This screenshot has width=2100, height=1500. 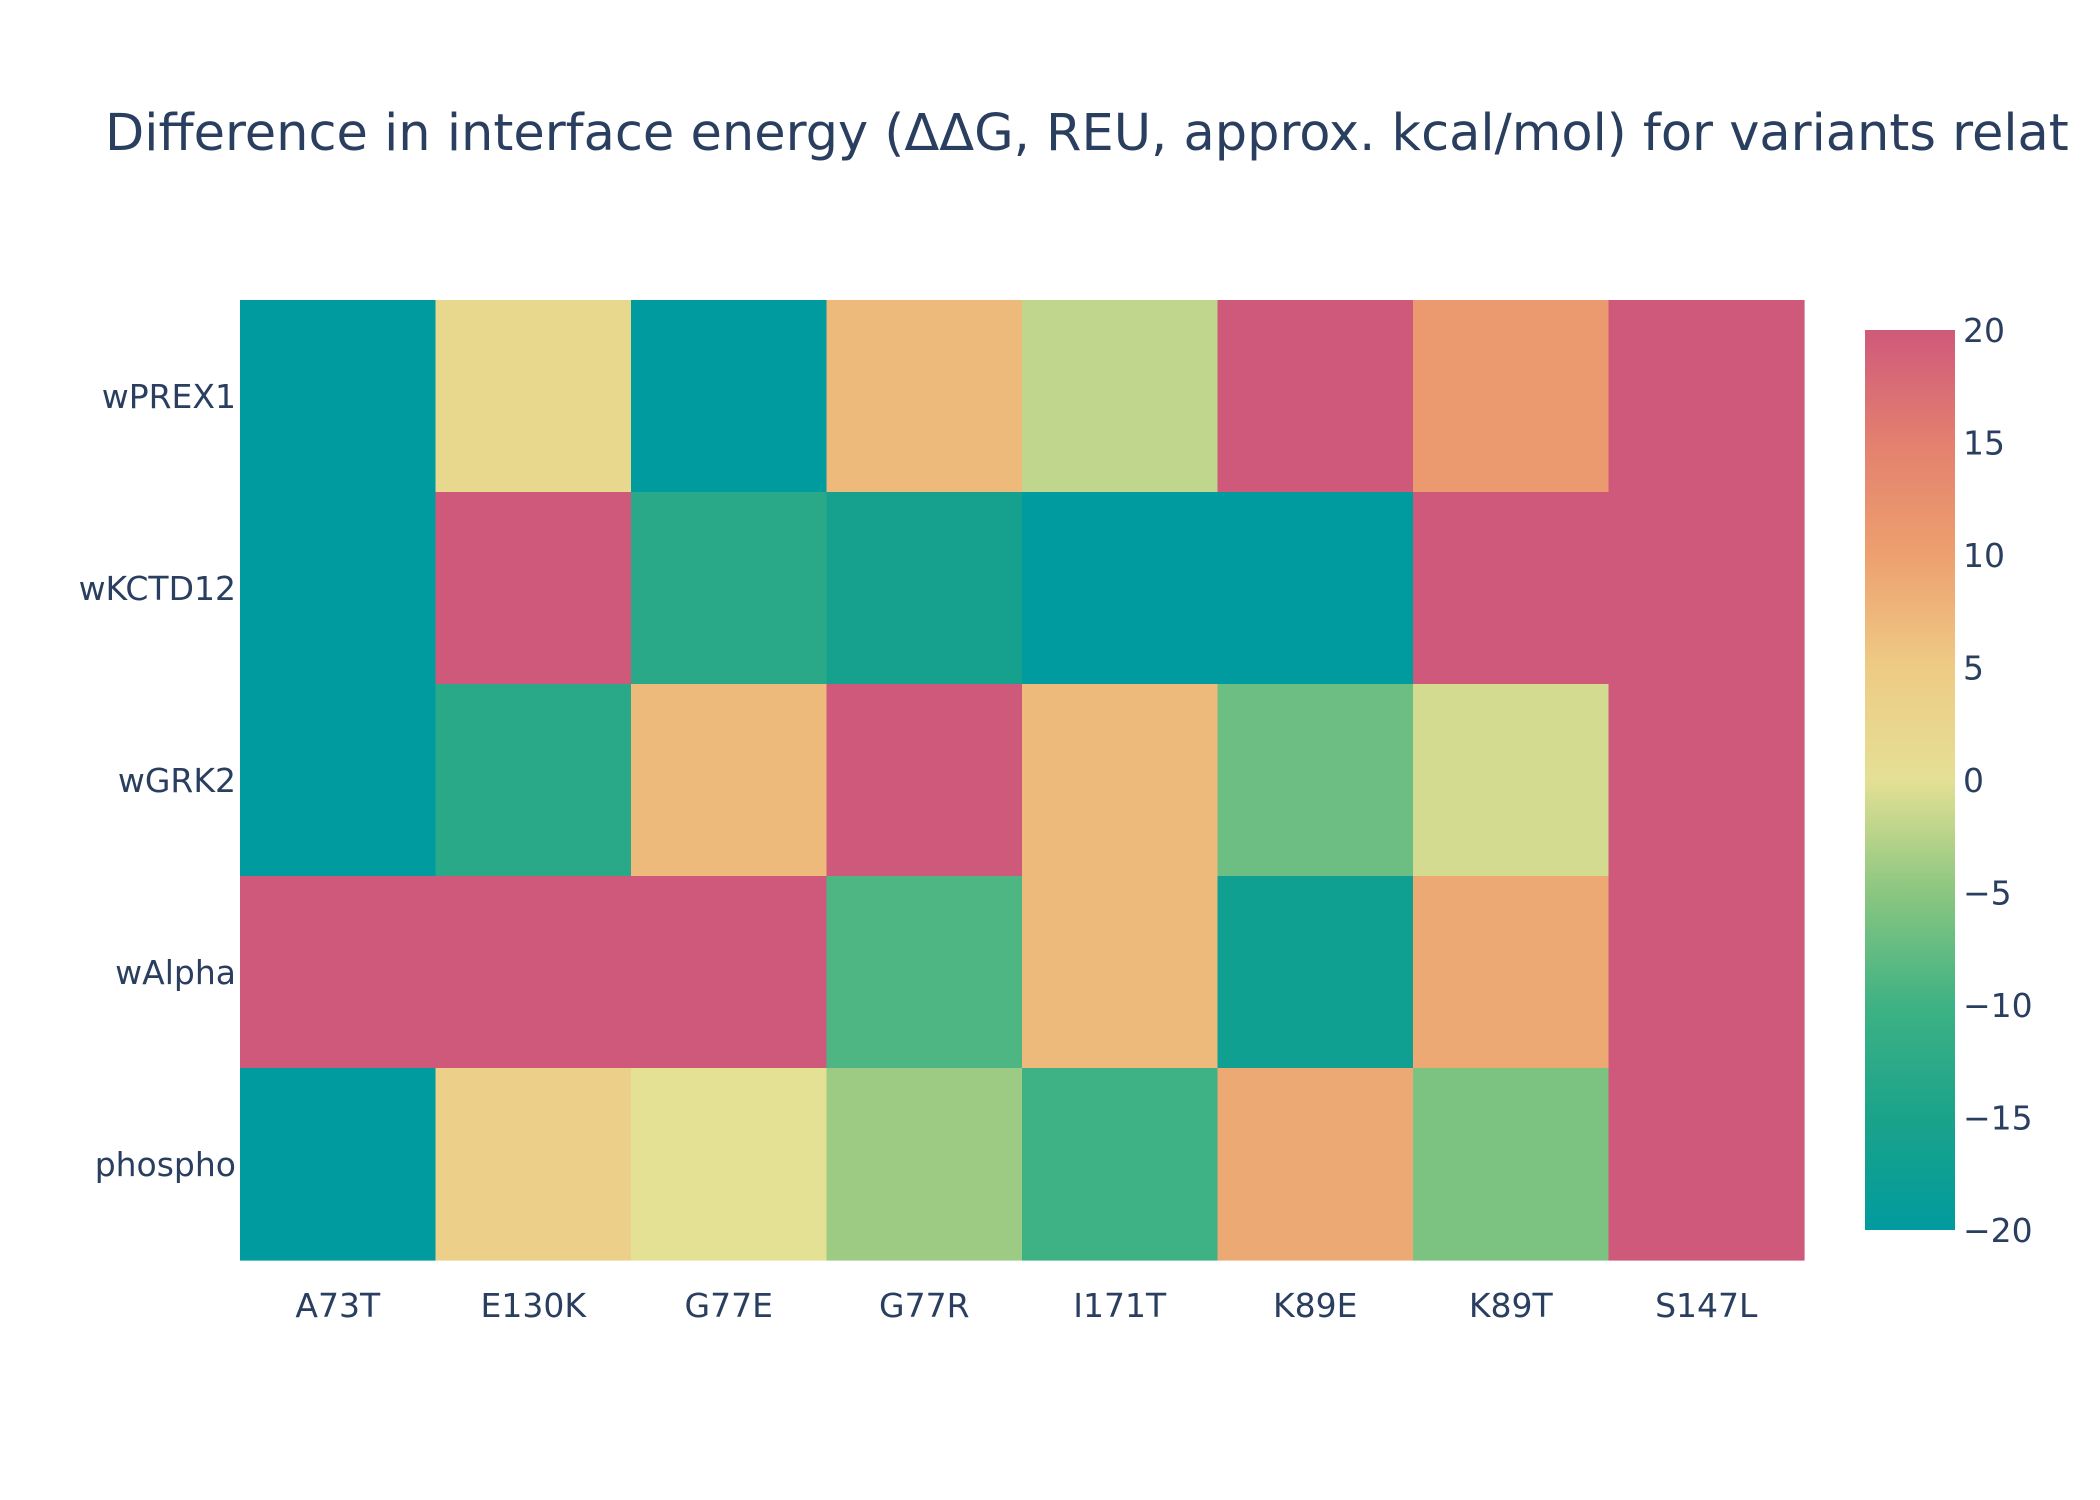 I want to click on heatmap-cell-wAlpha-S147L, so click(x=1706, y=972).